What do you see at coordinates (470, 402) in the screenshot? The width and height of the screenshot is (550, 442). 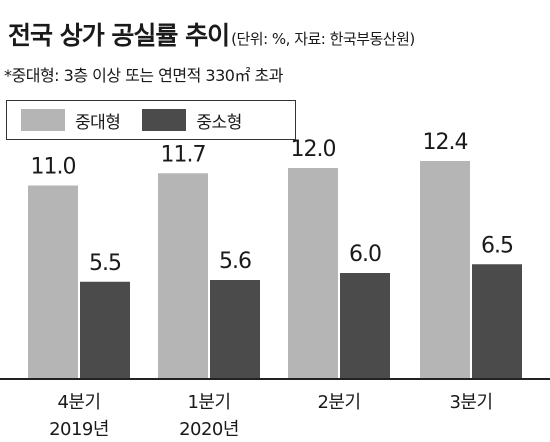 I see `category-label-3-0: 3분기` at bounding box center [470, 402].